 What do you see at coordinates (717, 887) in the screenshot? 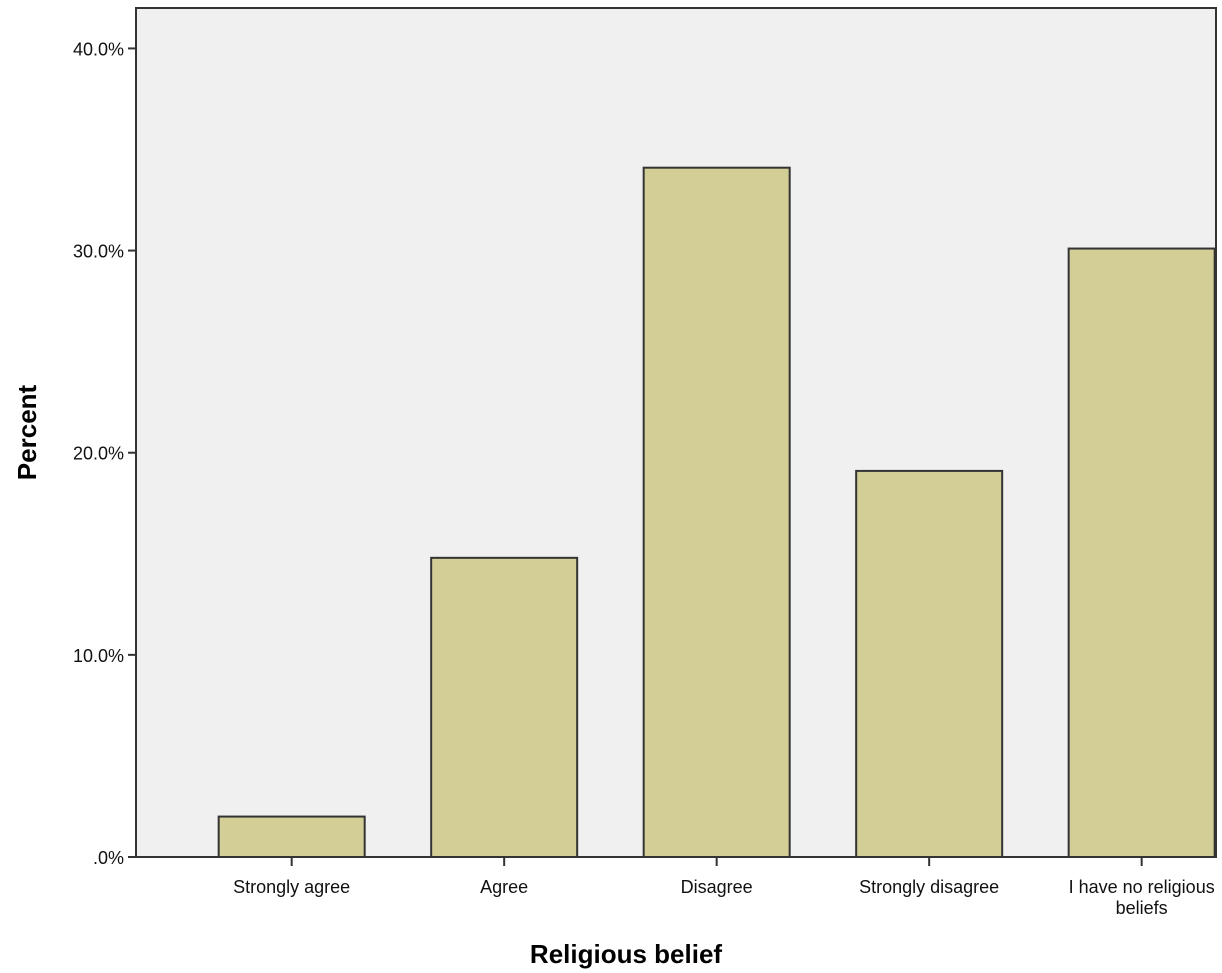
I see `x-tick-label: Disagree` at bounding box center [717, 887].